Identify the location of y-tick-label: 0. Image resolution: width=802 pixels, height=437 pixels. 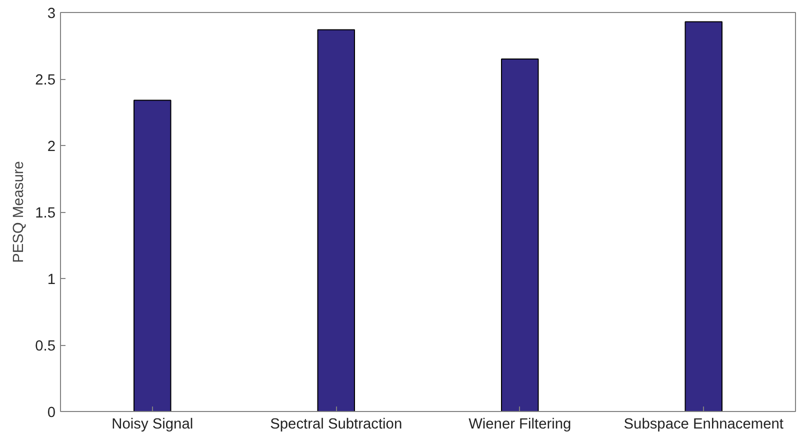
(51, 413).